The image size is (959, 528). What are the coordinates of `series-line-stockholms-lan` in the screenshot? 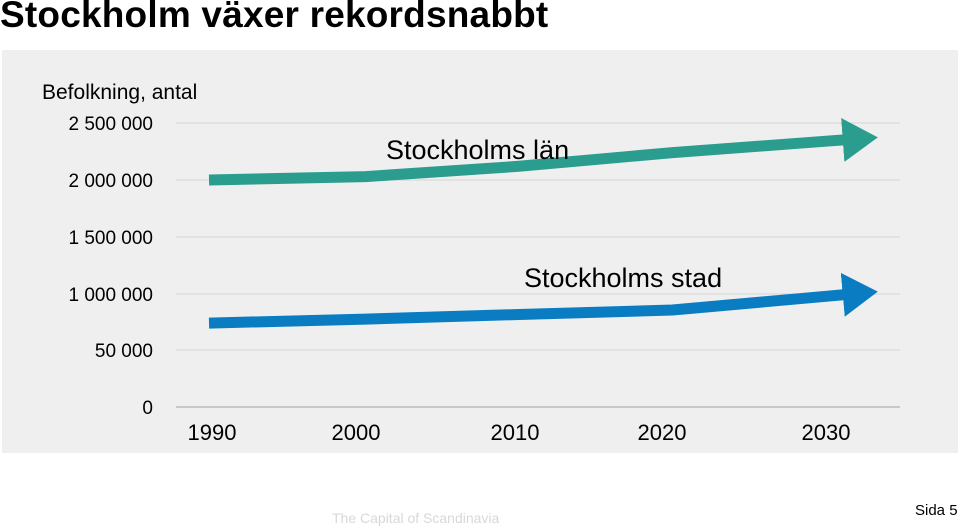 It's located at (543, 152).